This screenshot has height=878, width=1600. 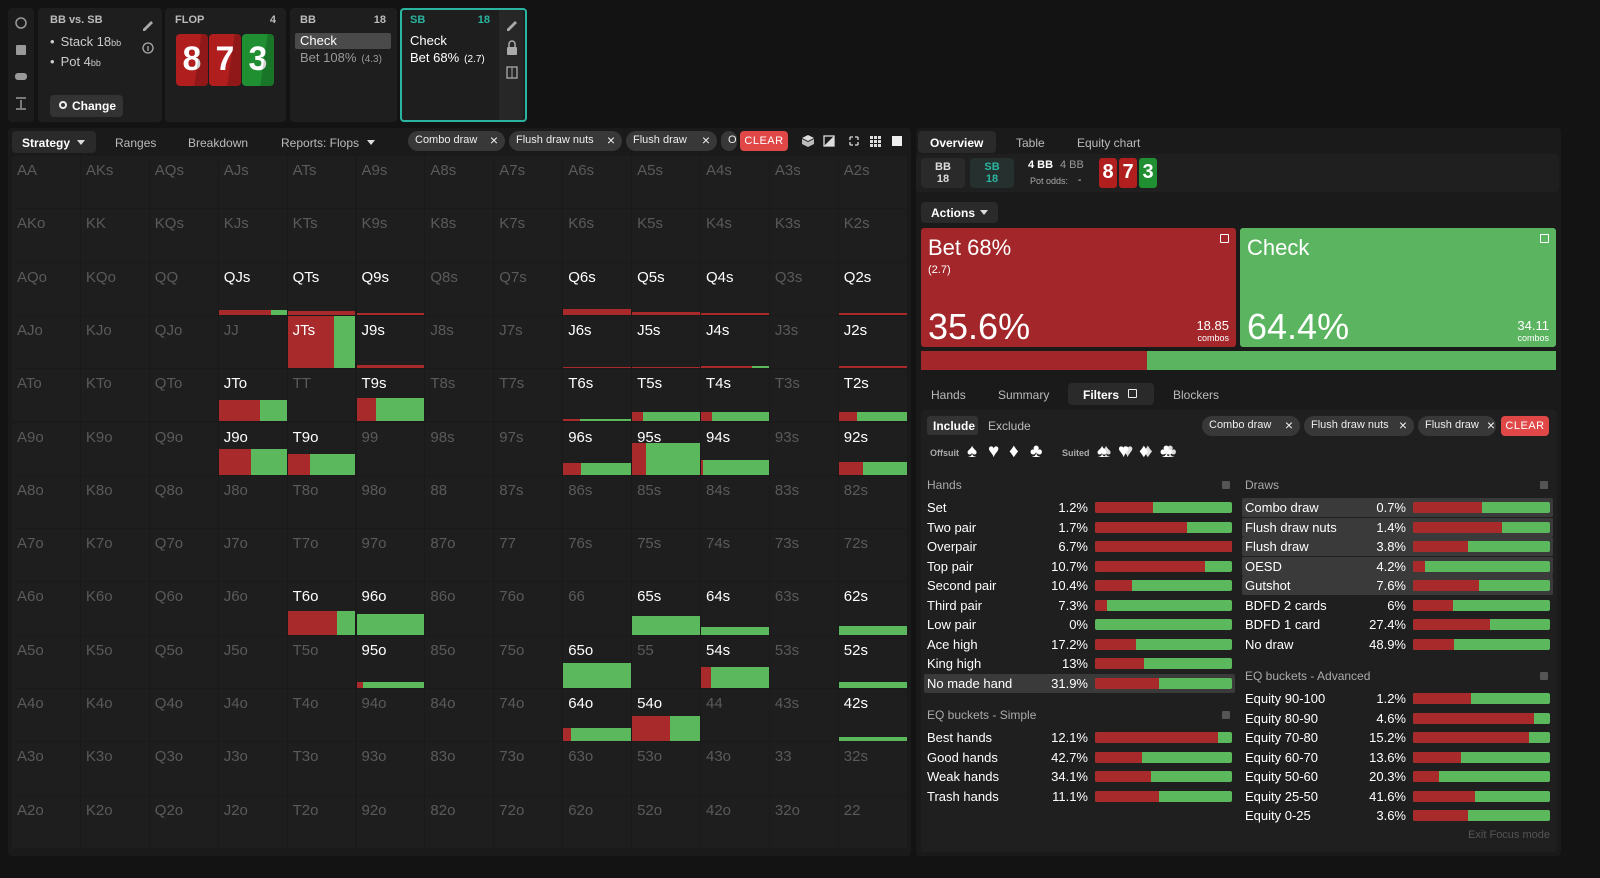 I want to click on suit: ♣, so click(x=1036, y=451).